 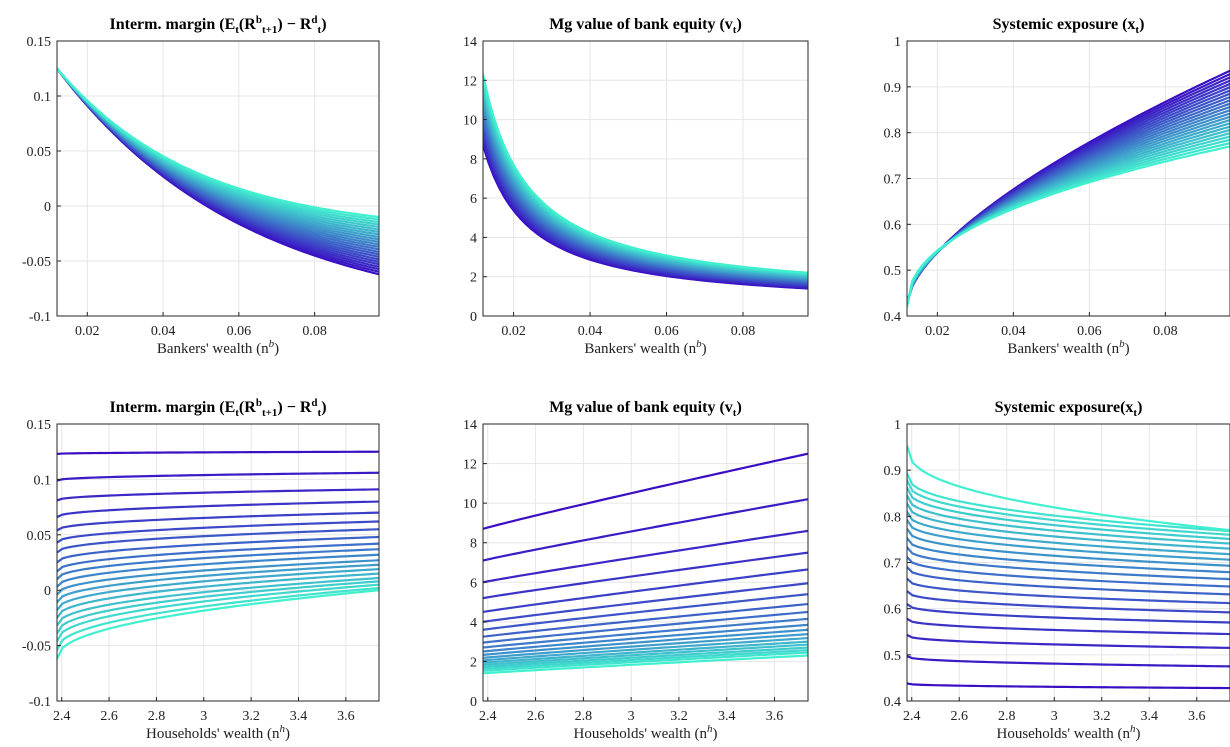 I want to click on y-tick-label: 0.1, so click(x=43, y=97).